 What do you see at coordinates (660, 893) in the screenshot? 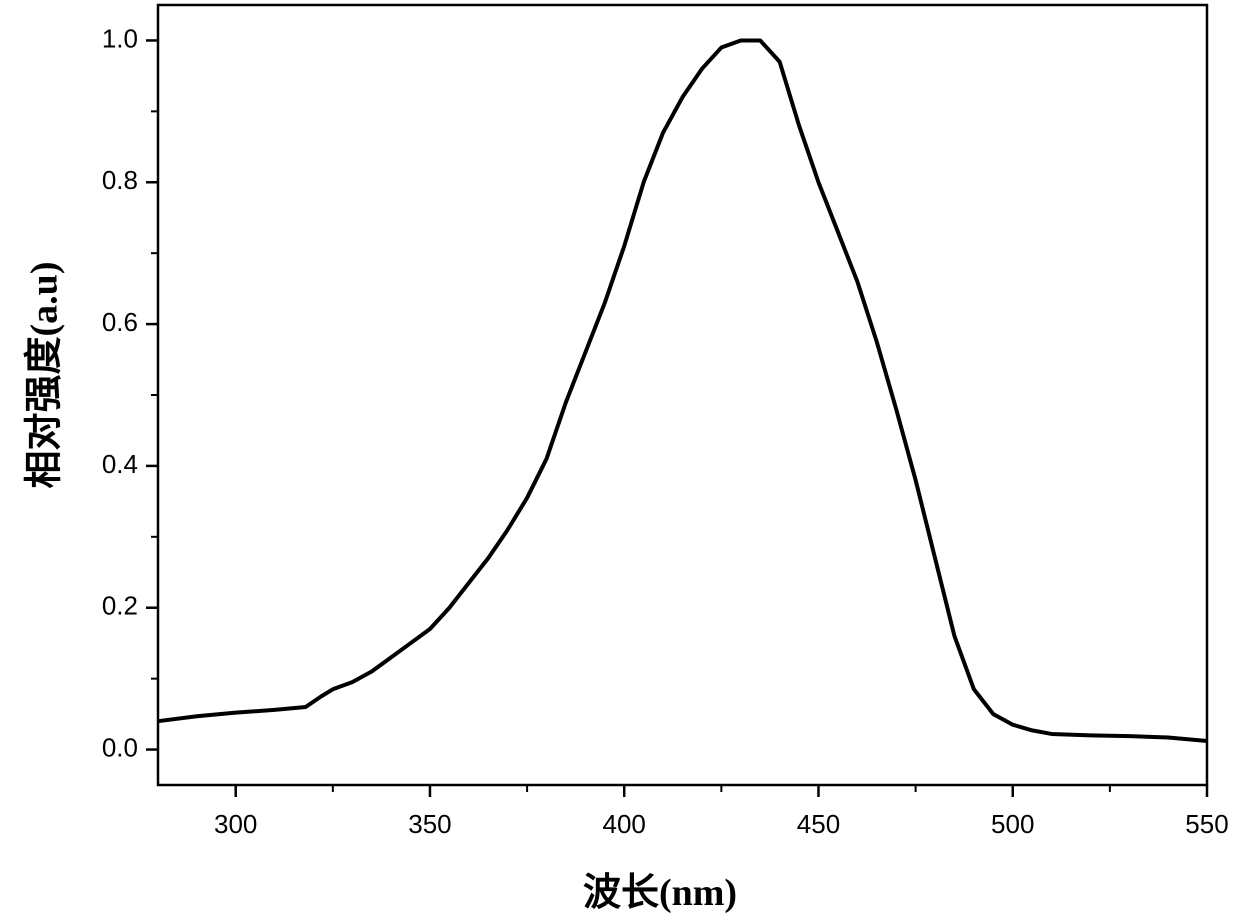
I see `x-axis-label: 波长(nm)` at bounding box center [660, 893].